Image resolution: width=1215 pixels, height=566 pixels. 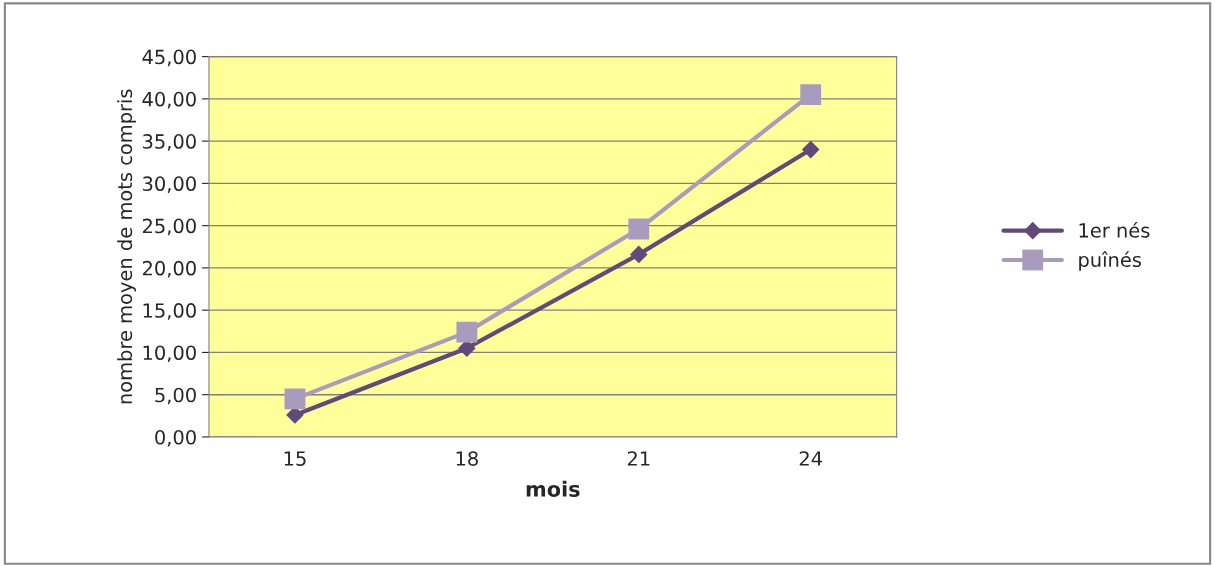 I want to click on y-tick-label: 10,00, so click(x=169, y=354).